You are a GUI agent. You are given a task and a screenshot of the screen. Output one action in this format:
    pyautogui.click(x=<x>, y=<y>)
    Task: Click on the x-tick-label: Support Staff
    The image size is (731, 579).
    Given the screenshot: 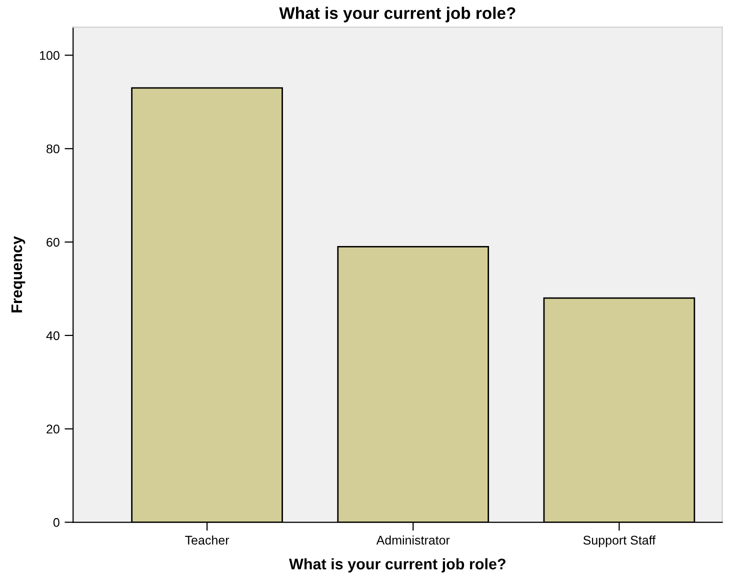 What is the action you would take?
    pyautogui.click(x=619, y=541)
    